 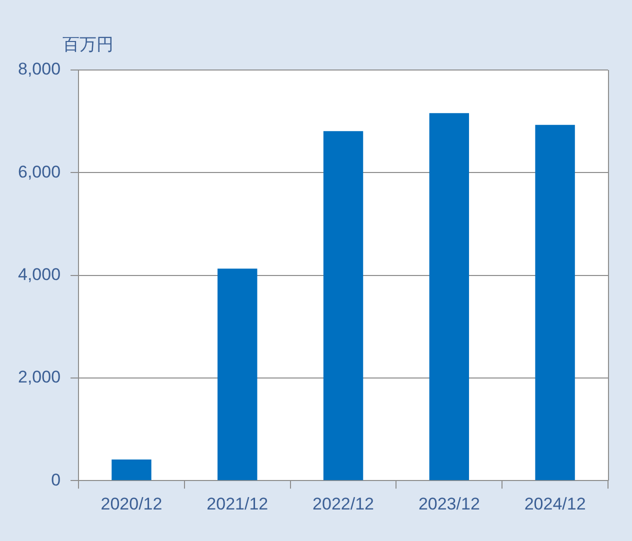 I want to click on y-tick-label: 4,000, so click(x=39, y=274).